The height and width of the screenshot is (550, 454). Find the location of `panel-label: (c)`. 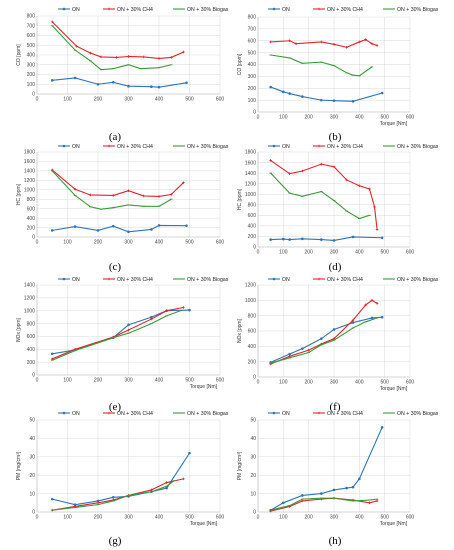

panel-label: (c) is located at coordinates (115, 267).